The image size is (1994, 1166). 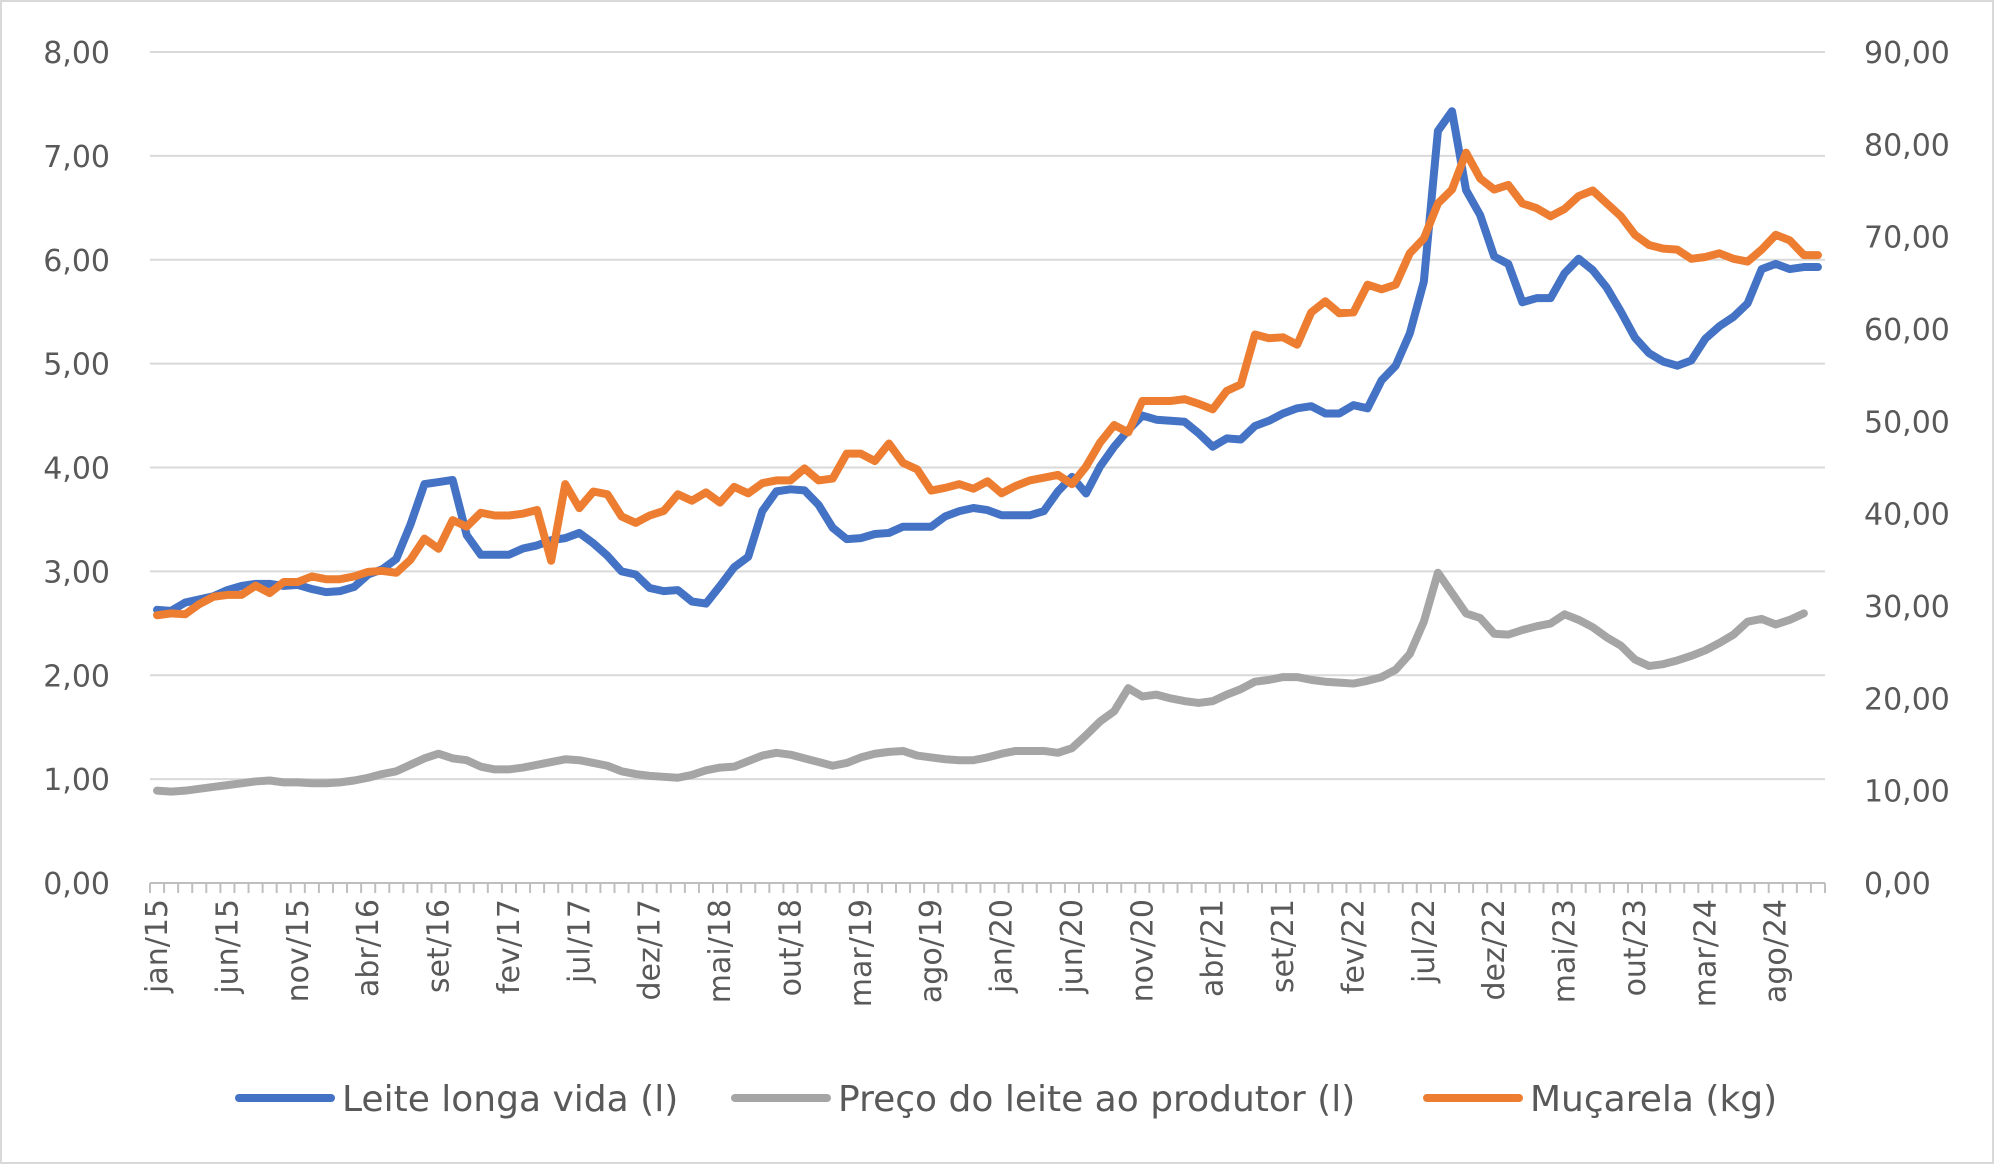 I want to click on legend-label-1: Leite longa vida (l), so click(x=510, y=1099).